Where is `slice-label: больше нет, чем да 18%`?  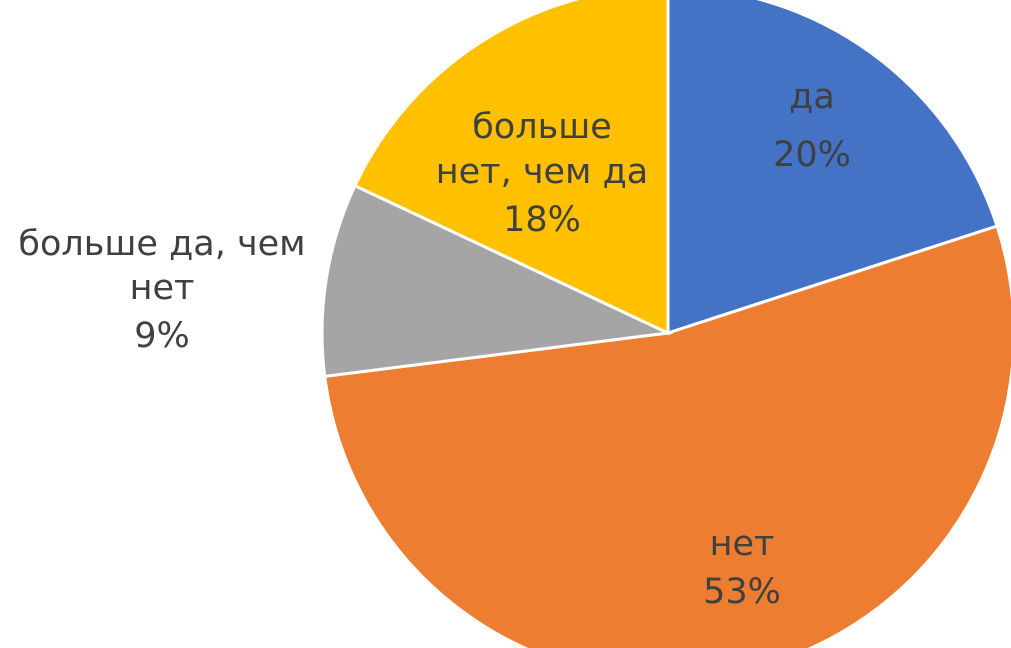 slice-label: больше нет, чем да 18% is located at coordinates (542, 173).